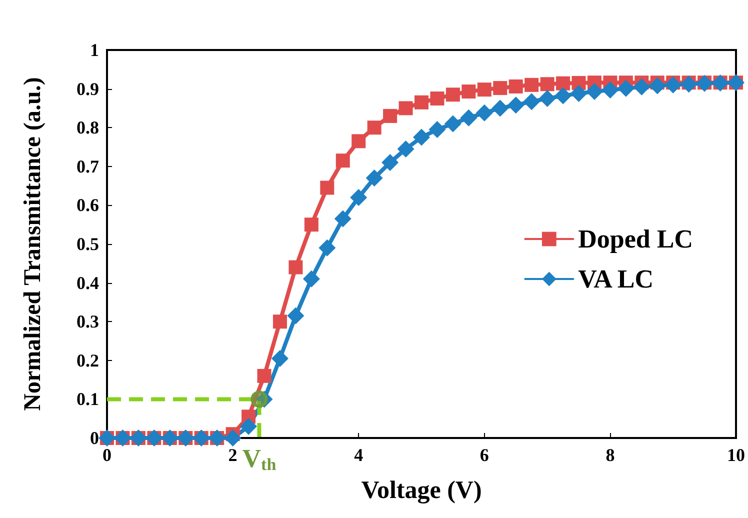 The height and width of the screenshot is (518, 748). Describe the element at coordinates (421, 490) in the screenshot. I see `x-axis-title: Voltage (V)` at that location.